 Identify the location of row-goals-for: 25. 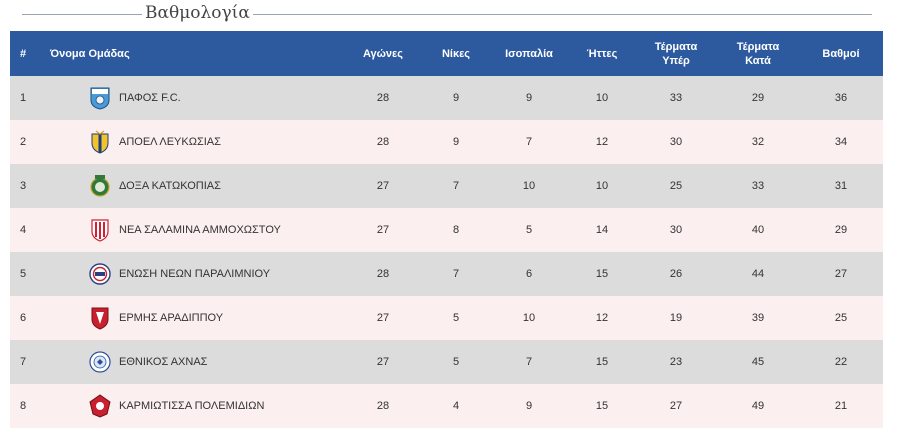
(676, 186).